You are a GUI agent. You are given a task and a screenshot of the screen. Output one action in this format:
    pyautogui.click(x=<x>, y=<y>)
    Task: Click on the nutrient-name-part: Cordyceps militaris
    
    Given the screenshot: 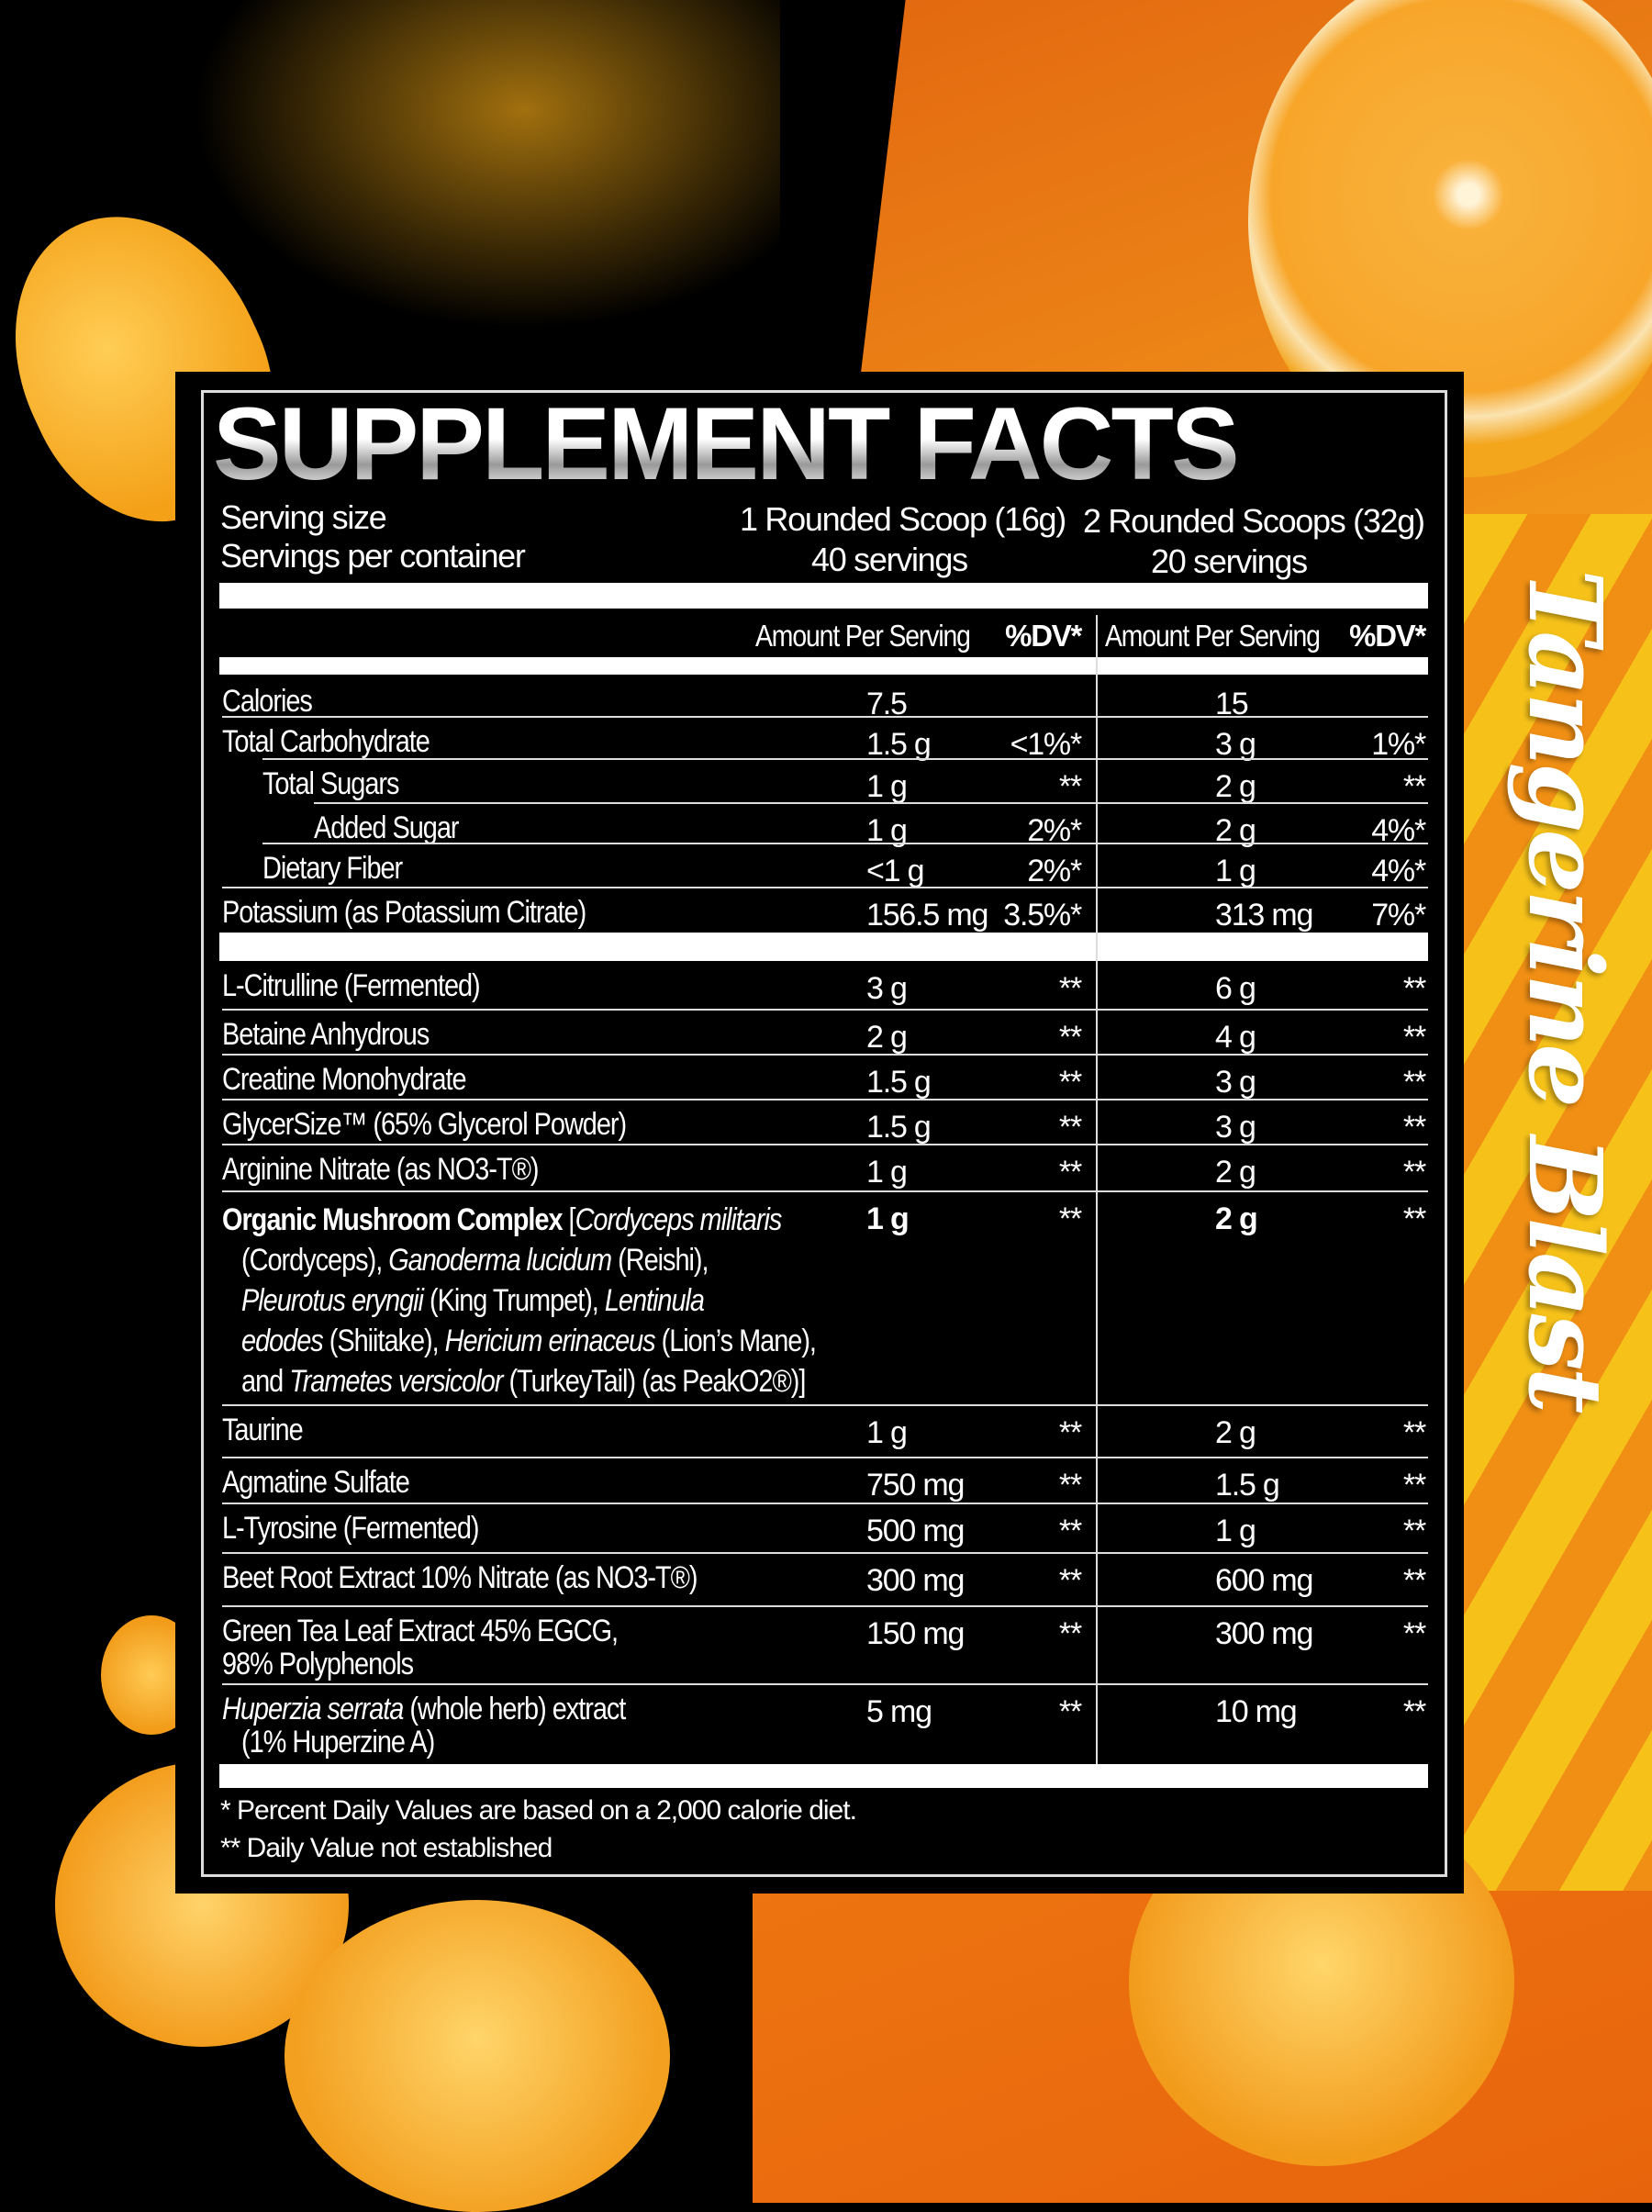 What is the action you would take?
    pyautogui.click(x=679, y=1219)
    